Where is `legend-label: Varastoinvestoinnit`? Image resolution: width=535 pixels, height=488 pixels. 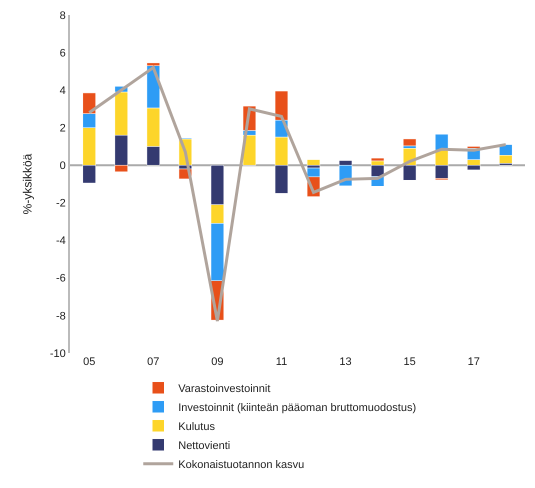 legend-label: Varastoinvestoinnit is located at coordinates (224, 389).